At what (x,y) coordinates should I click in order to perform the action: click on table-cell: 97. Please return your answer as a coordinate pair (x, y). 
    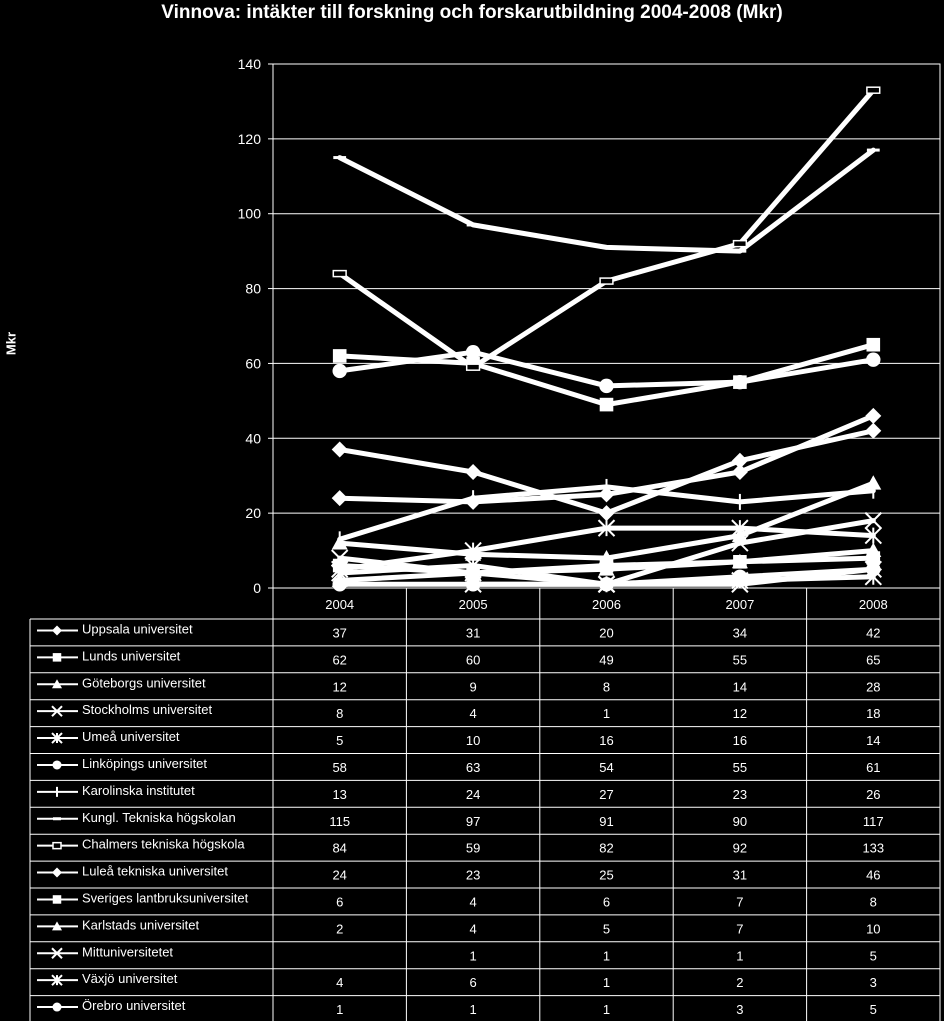
    Looking at the image, I should click on (473, 821).